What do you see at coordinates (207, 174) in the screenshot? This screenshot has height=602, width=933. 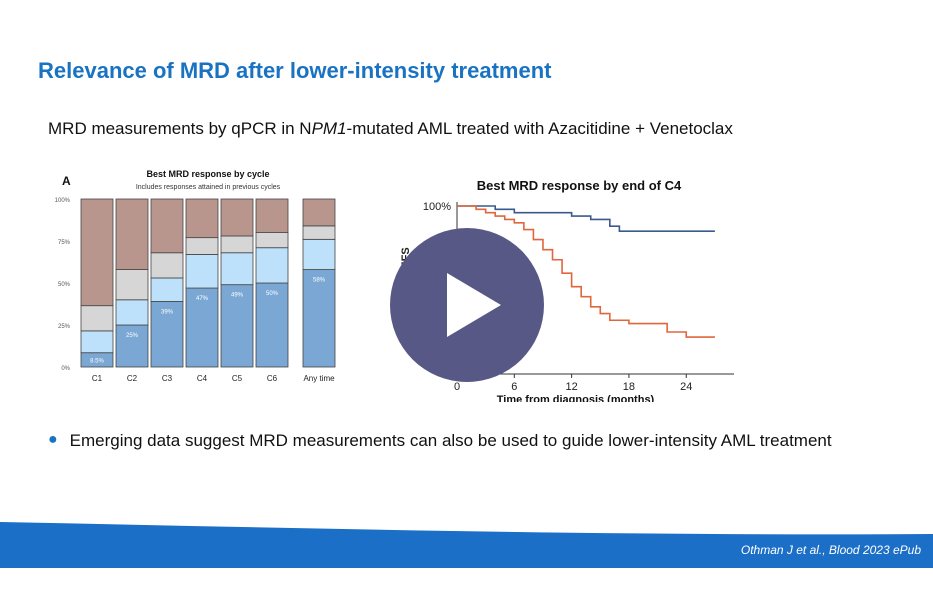 I see `chart-title: Best MRD response by cycle` at bounding box center [207, 174].